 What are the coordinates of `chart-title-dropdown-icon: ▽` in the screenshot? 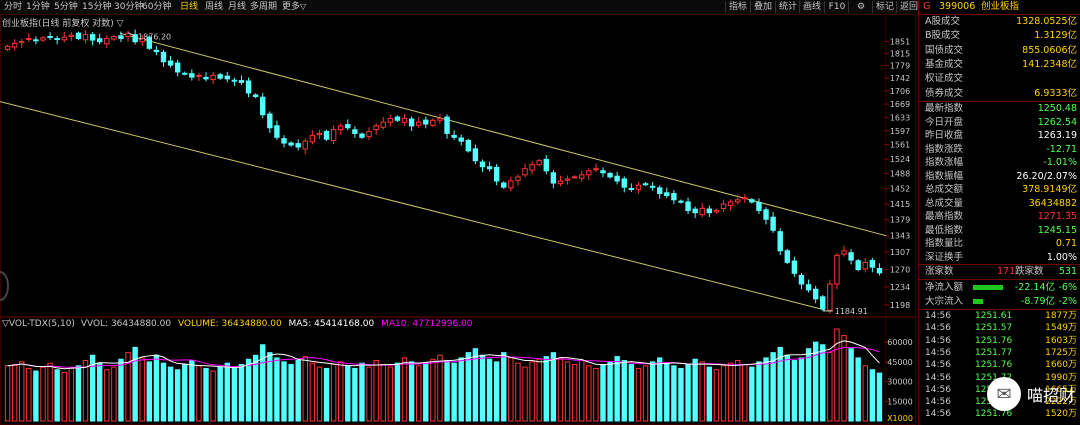 It's located at (120, 24).